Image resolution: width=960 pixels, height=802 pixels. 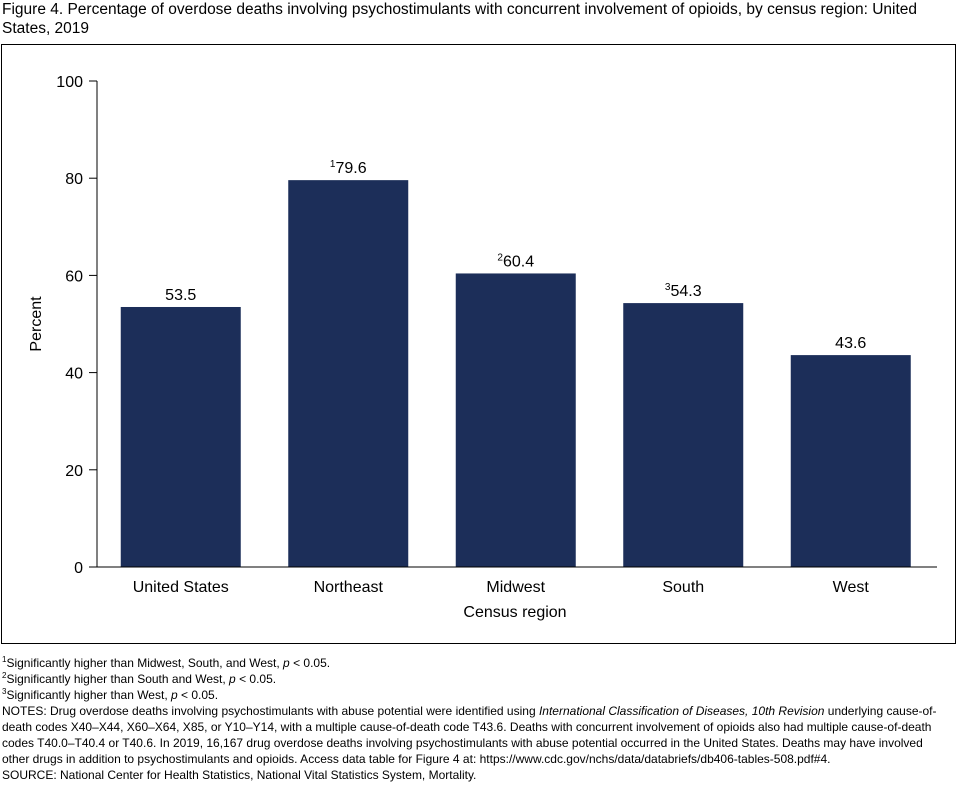 I want to click on bar-value-label: 260.4, so click(x=515, y=261).